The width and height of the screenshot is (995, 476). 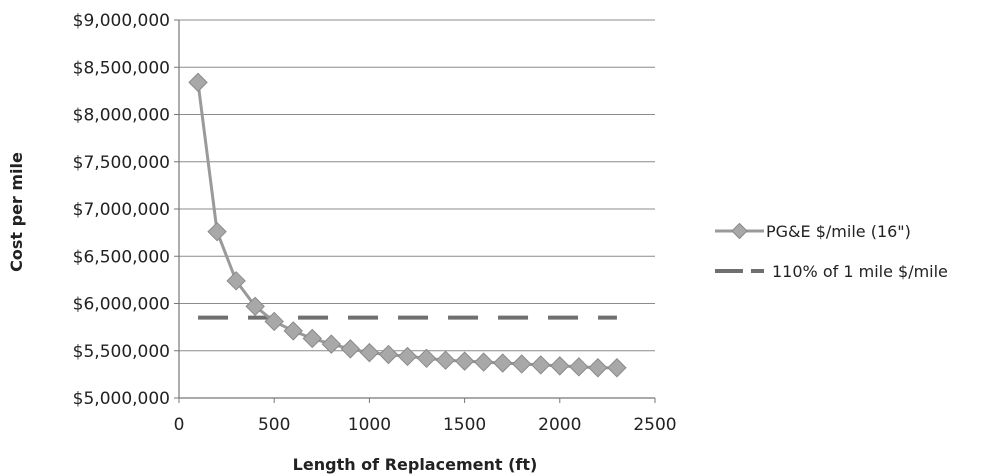 I want to click on x-tick-label: 2500, so click(x=654, y=425).